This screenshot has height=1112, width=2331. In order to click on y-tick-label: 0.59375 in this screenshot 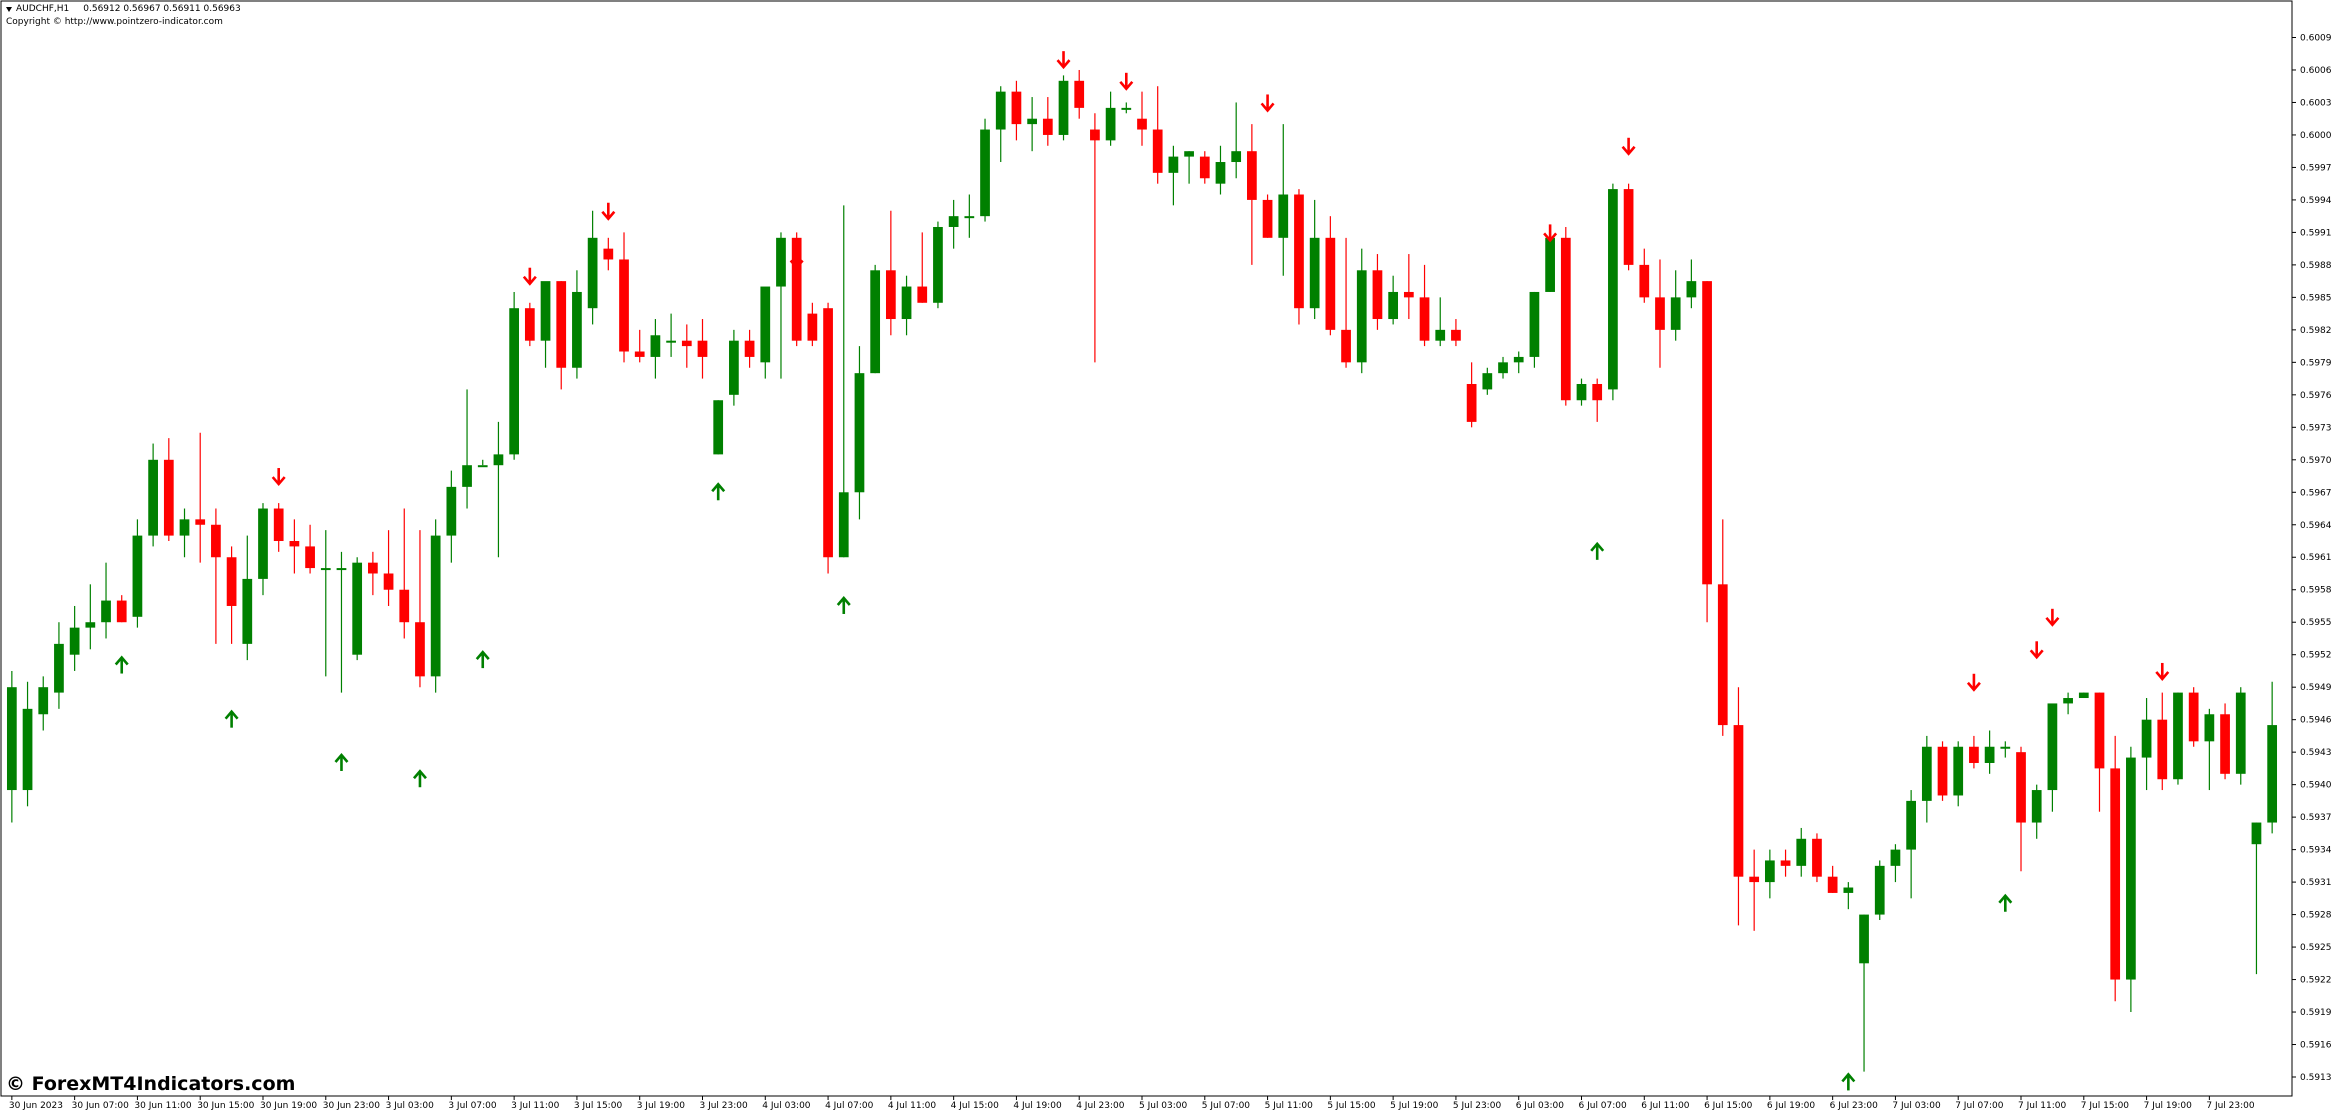, I will do `click(2315, 818)`.